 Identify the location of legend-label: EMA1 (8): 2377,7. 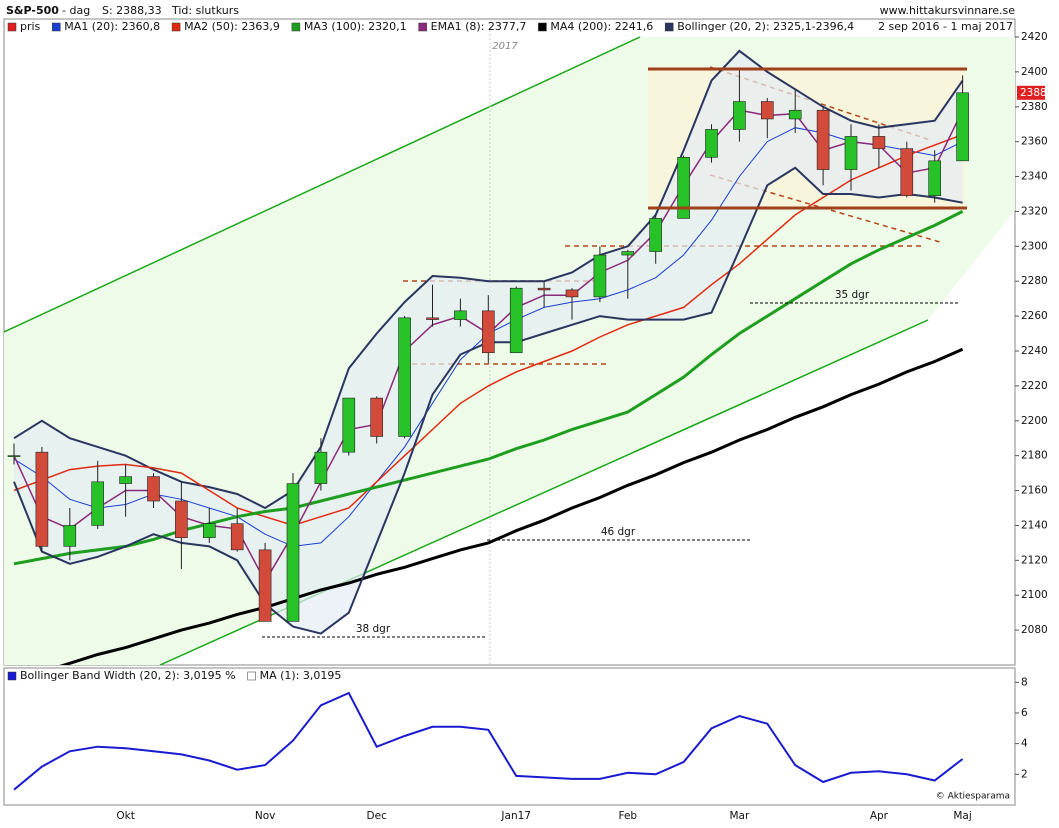
(479, 26).